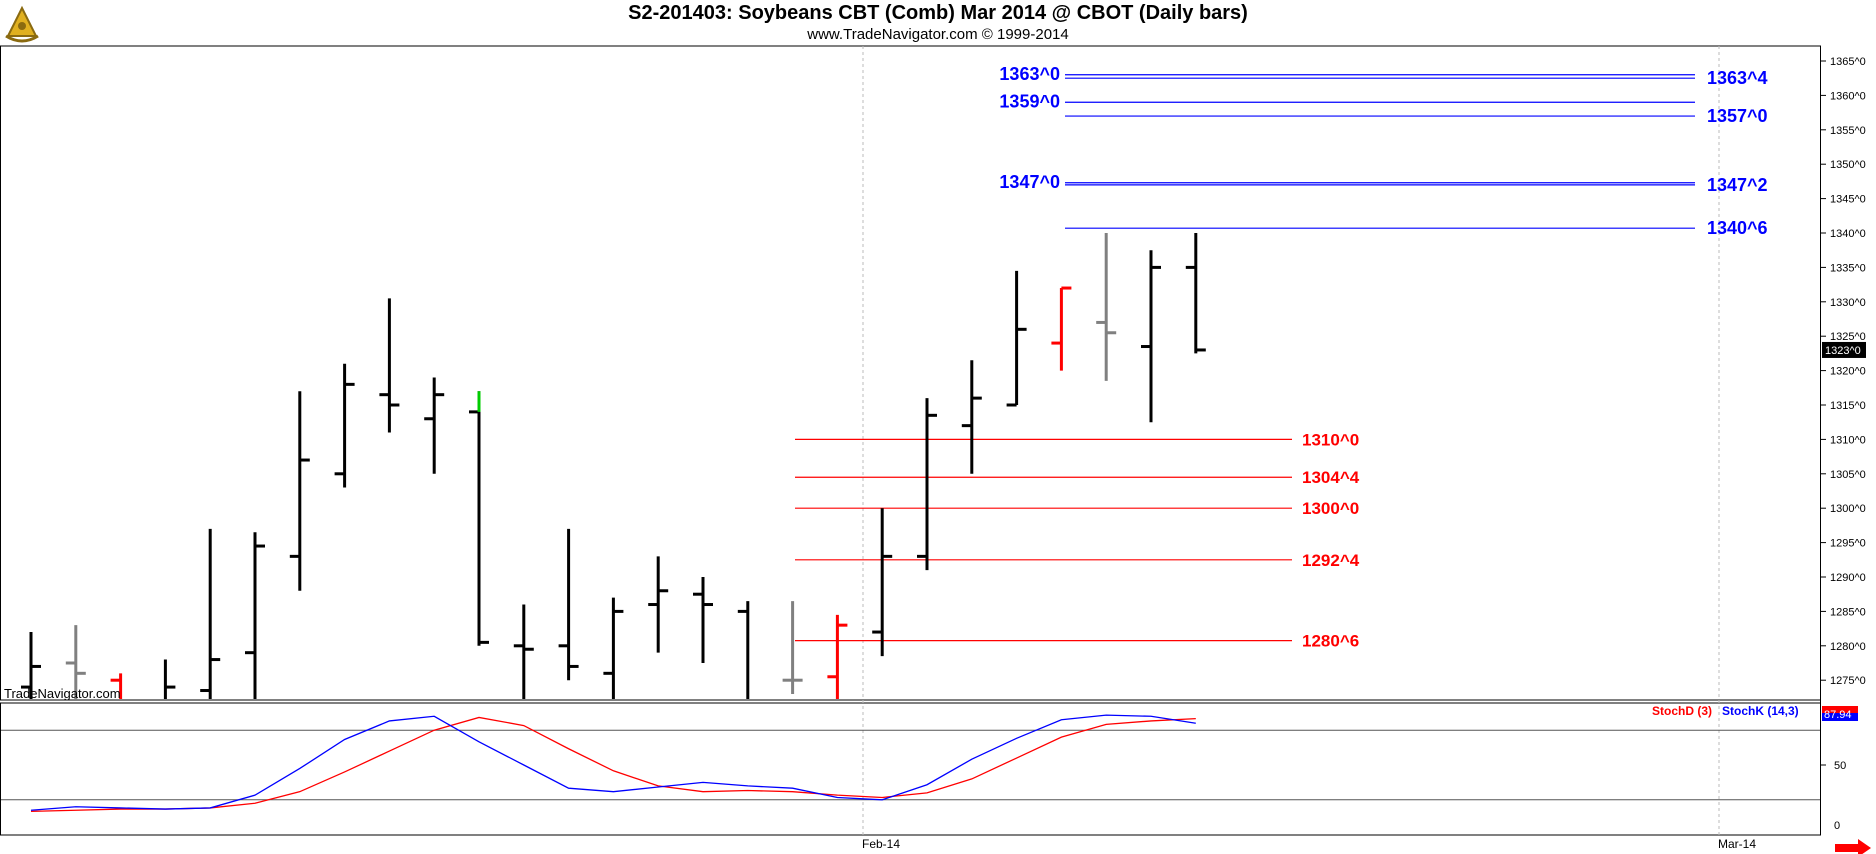 This screenshot has height=854, width=1876. What do you see at coordinates (22, 24) in the screenshot?
I see `sextant-logo-icon` at bounding box center [22, 24].